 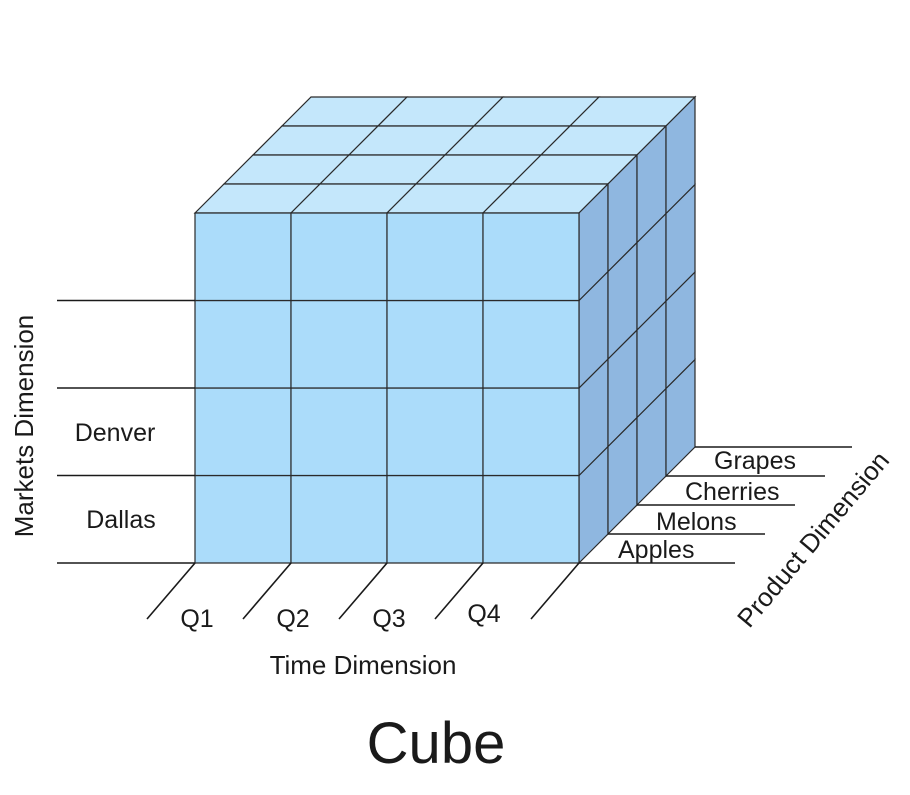 I want to click on product-member-label-cherries: Cherries, so click(x=732, y=492).